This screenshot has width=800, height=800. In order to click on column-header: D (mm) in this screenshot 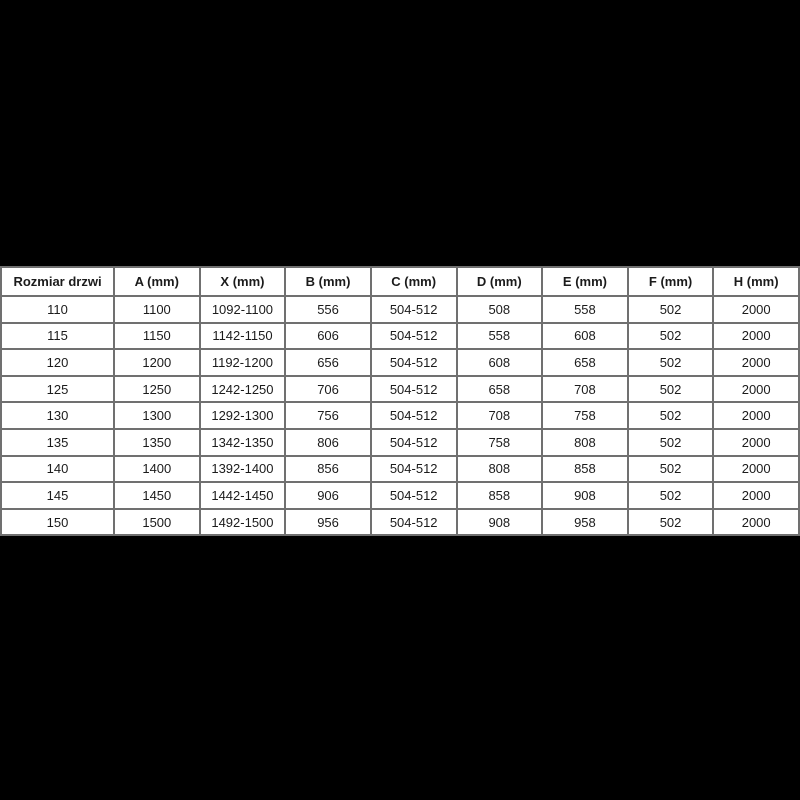, I will do `click(499, 281)`.